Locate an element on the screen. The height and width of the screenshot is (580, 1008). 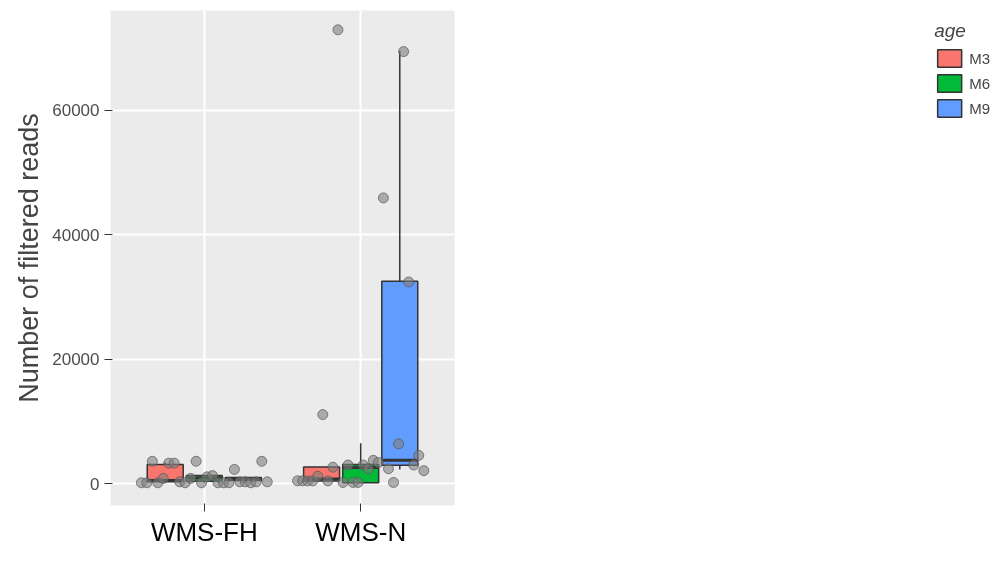
y-tick-label: 20000 is located at coordinates (76, 360).